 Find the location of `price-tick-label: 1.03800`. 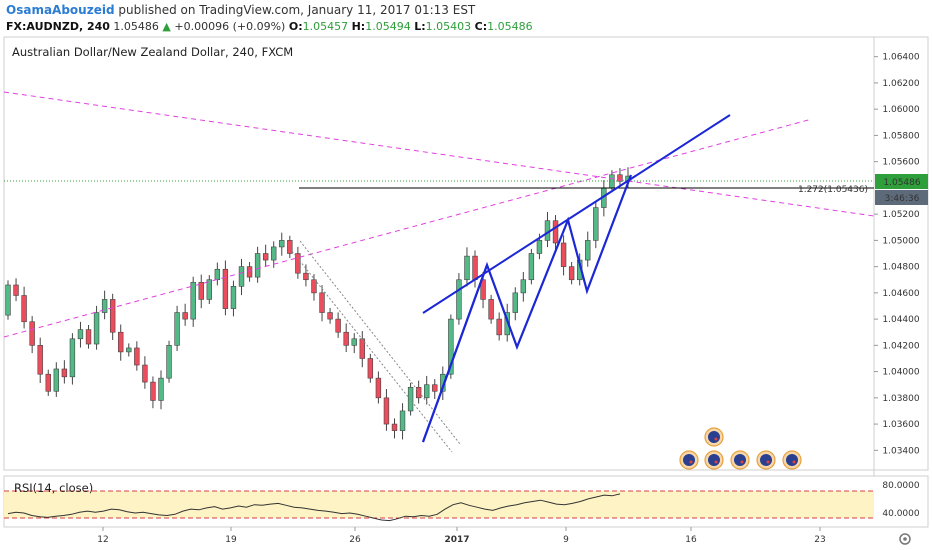

price-tick-label: 1.03800 is located at coordinates (900, 399).